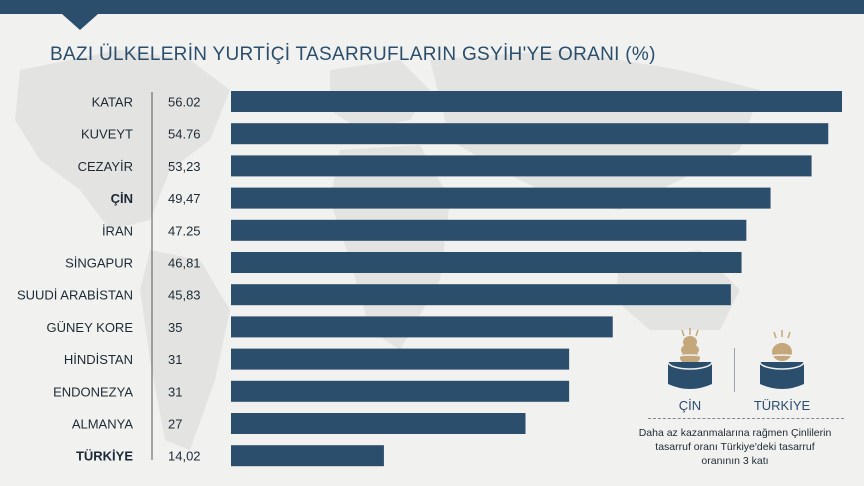 The image size is (864, 486). Describe the element at coordinates (184, 456) in the screenshot. I see `value-label-türki̇ye: 14,02` at that location.